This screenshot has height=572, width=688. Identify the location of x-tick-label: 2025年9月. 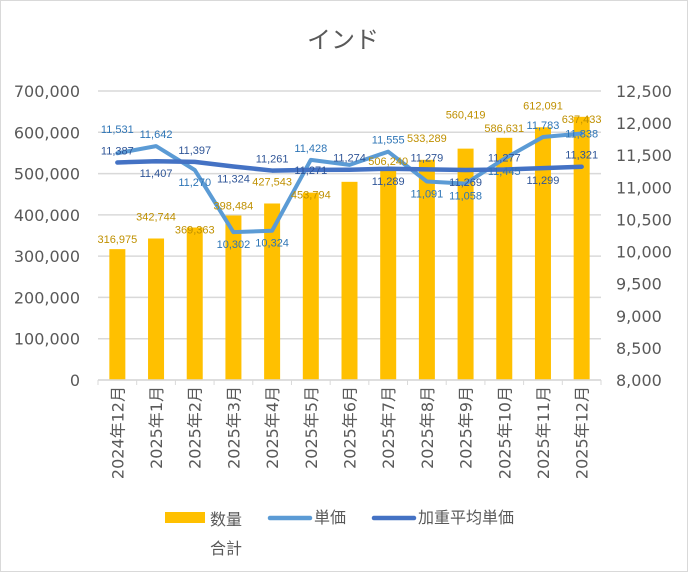
(466, 427).